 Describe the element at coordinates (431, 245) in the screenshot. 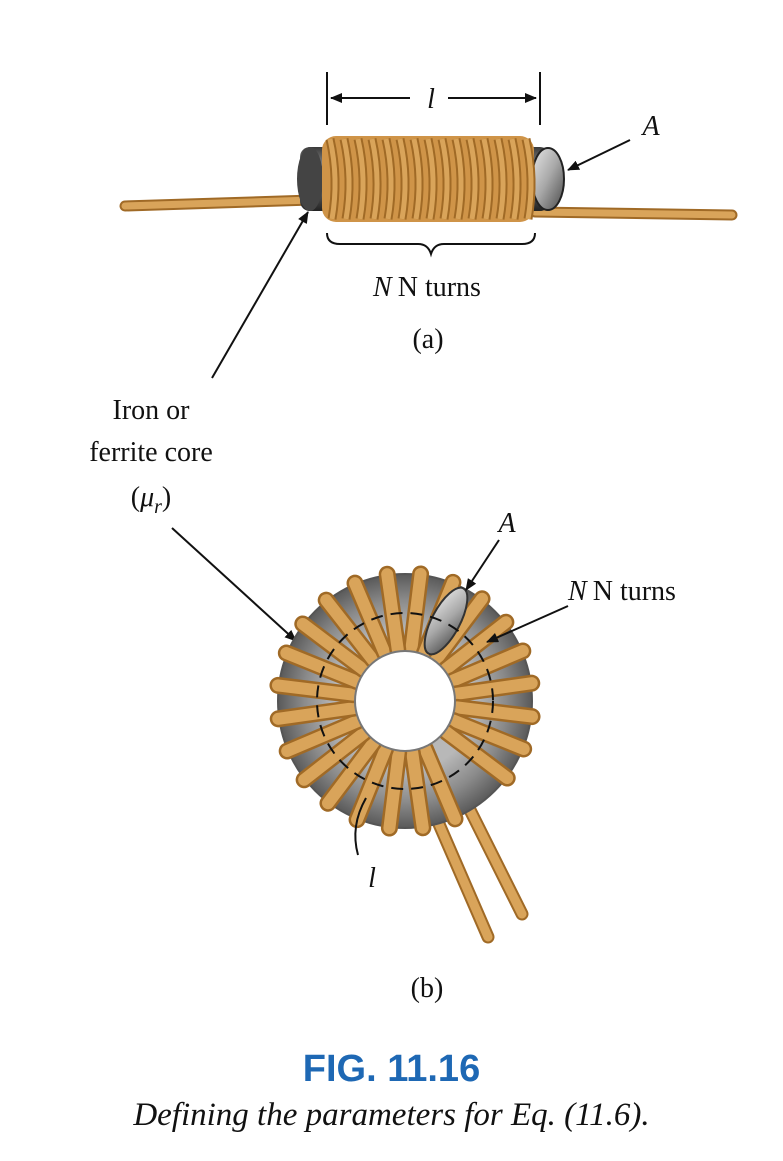

I see `turns-brace` at that location.